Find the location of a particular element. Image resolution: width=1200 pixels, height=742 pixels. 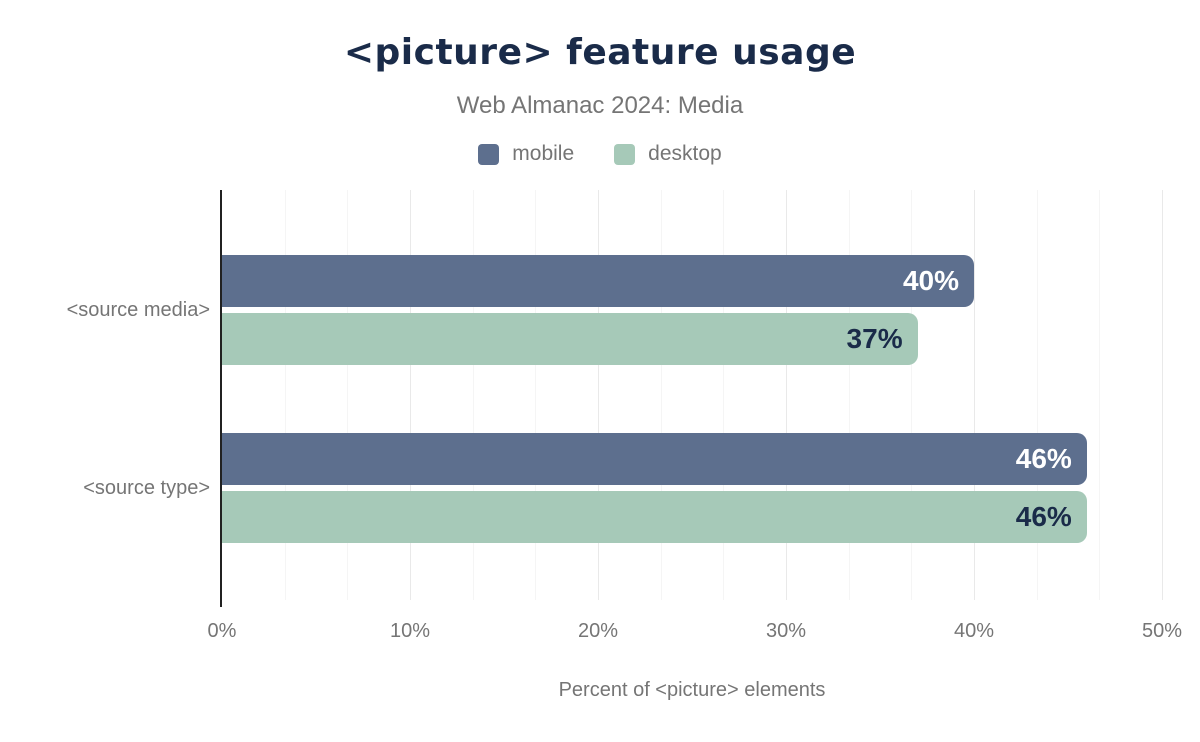

x-tick-label: 0% is located at coordinates (222, 631).